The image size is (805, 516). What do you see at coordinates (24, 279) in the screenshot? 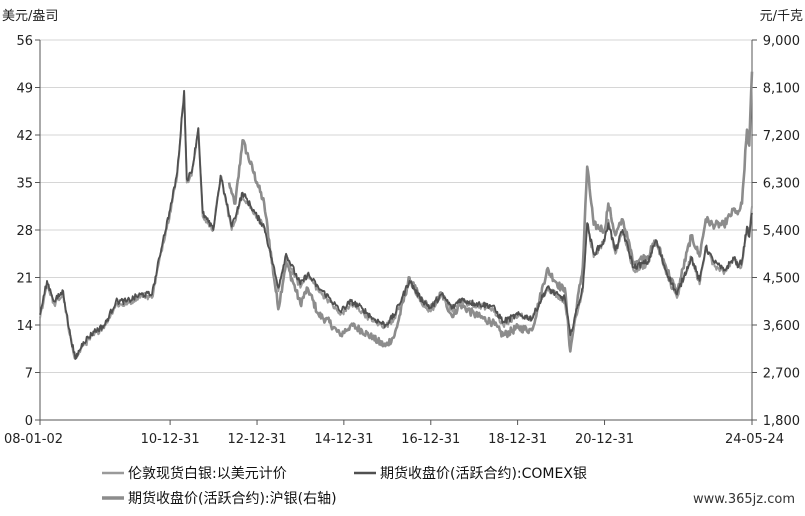
I see `left-tick-label: 21` at bounding box center [24, 279].